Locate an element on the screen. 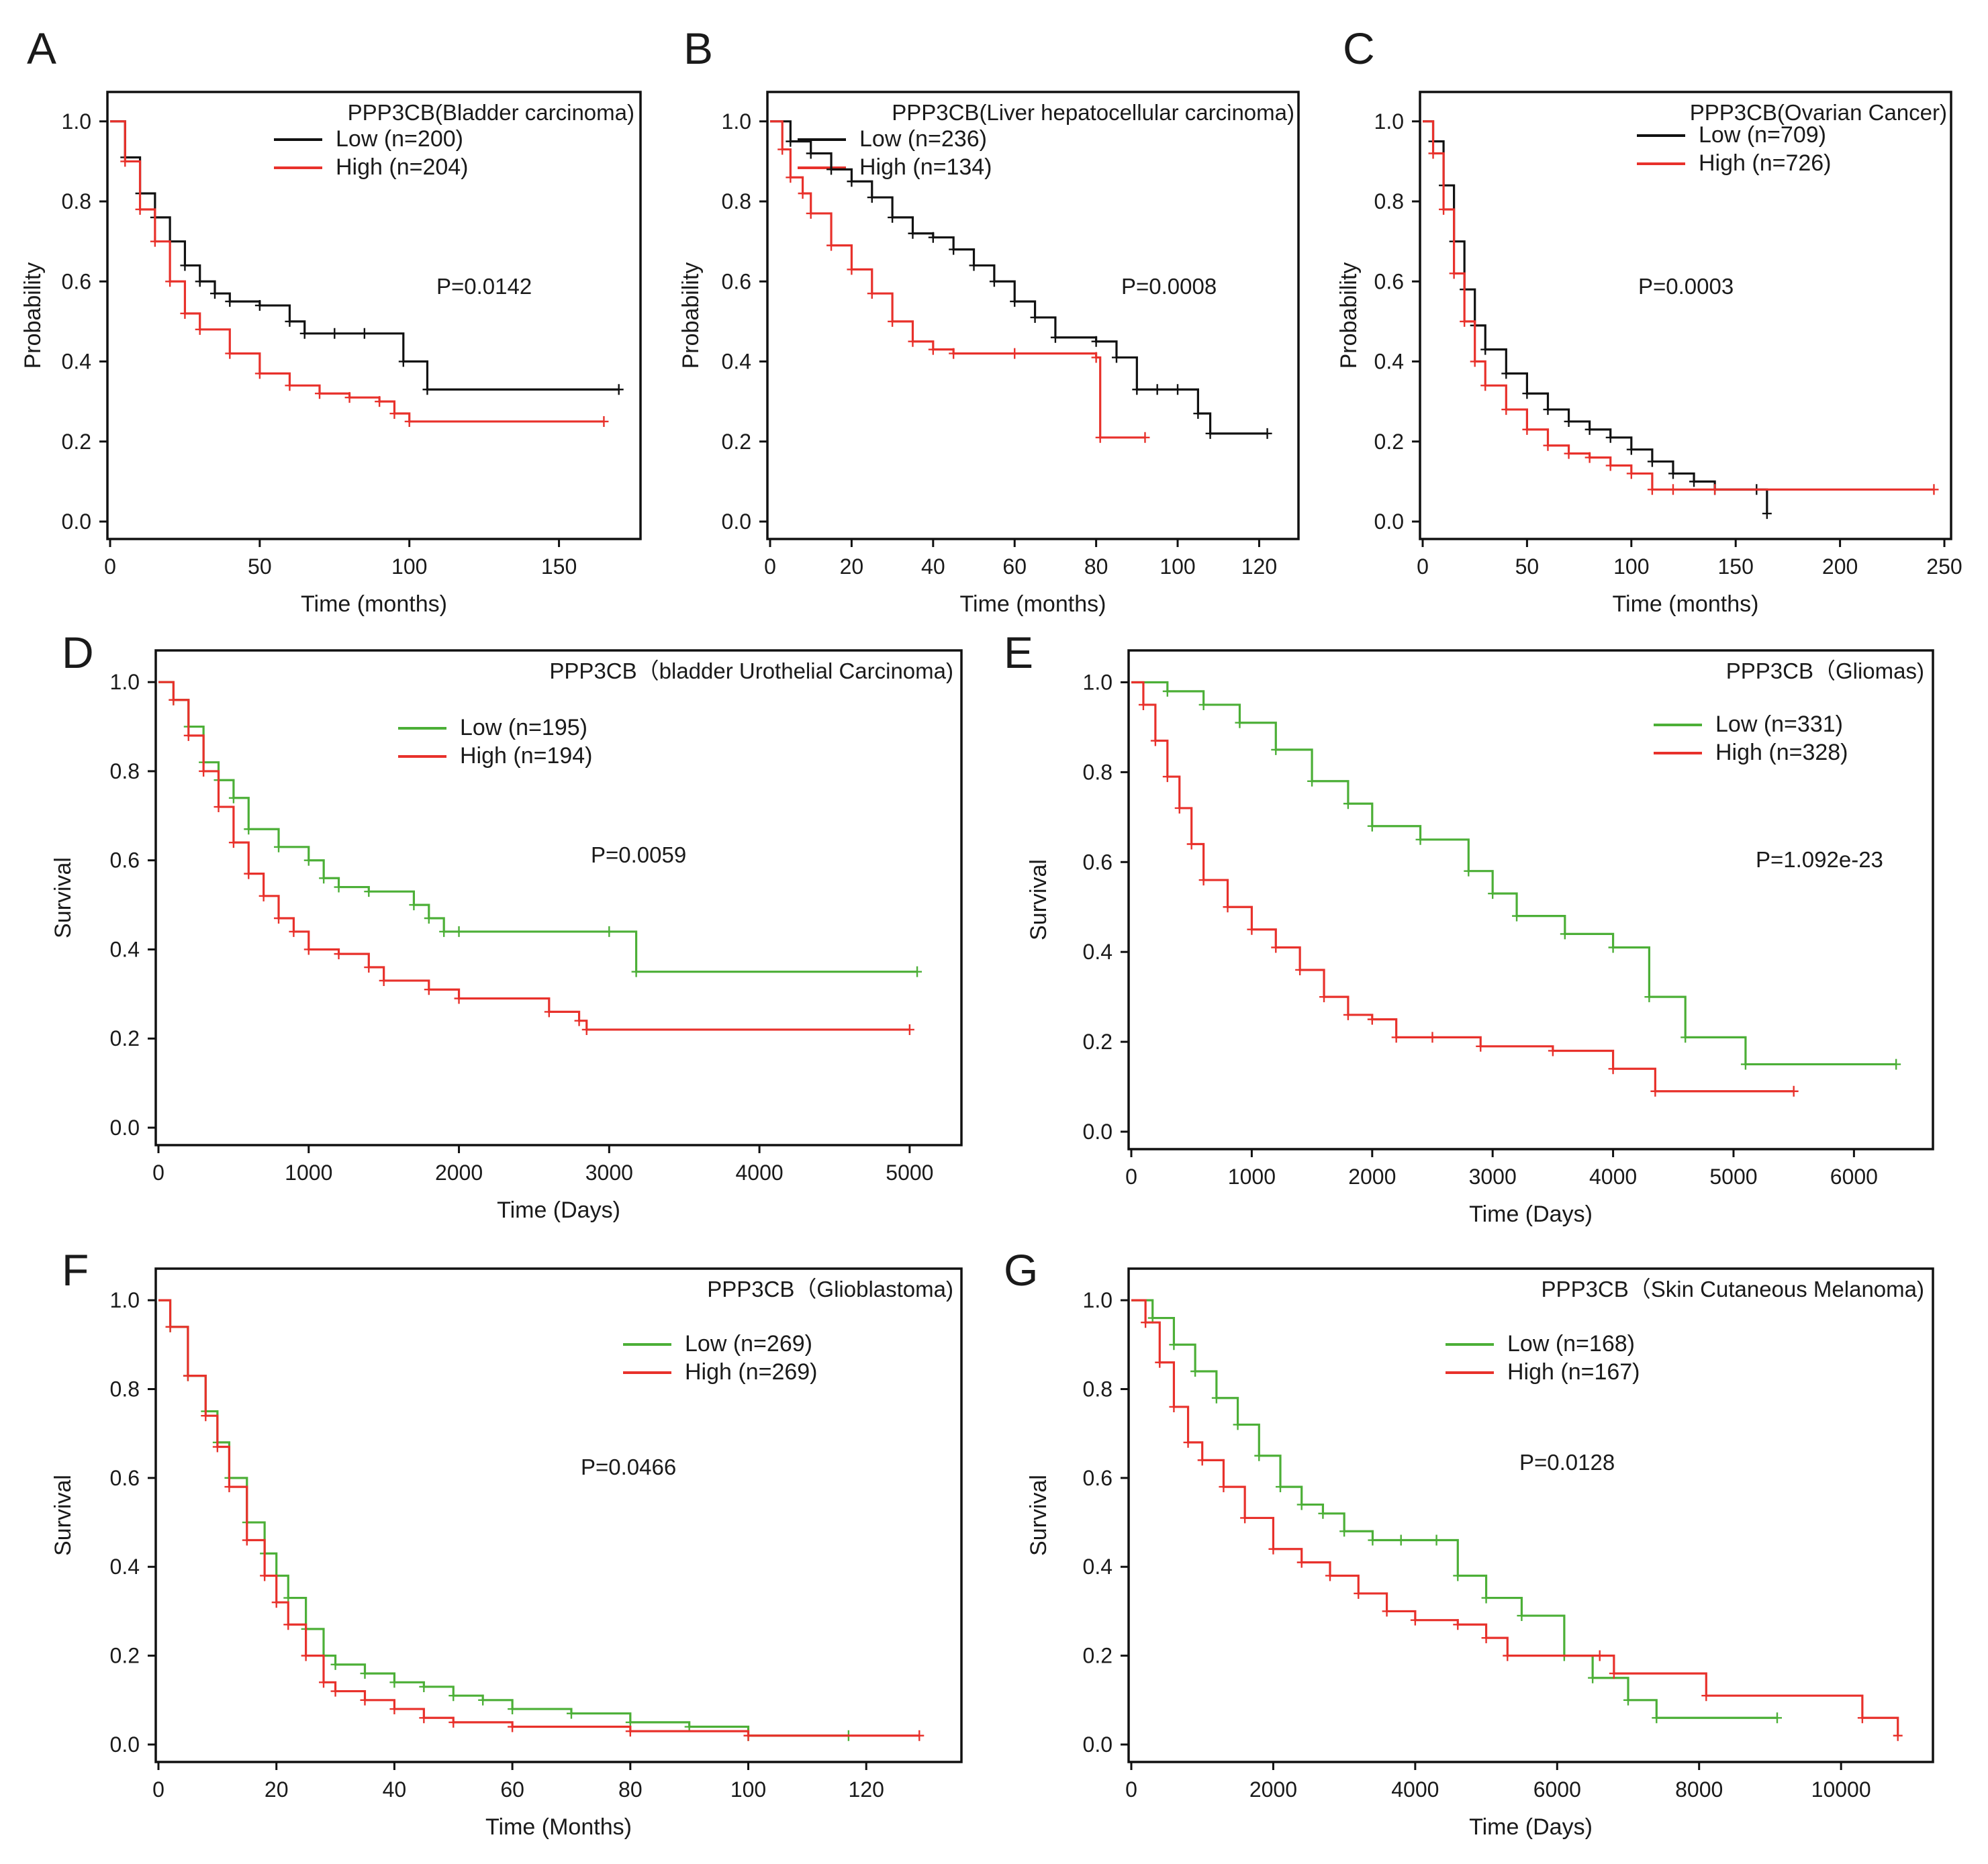 Image resolution: width=1988 pixels, height=1864 pixels. plot-title: PPP3CB(Bladder carcinoma) is located at coordinates (491, 112).